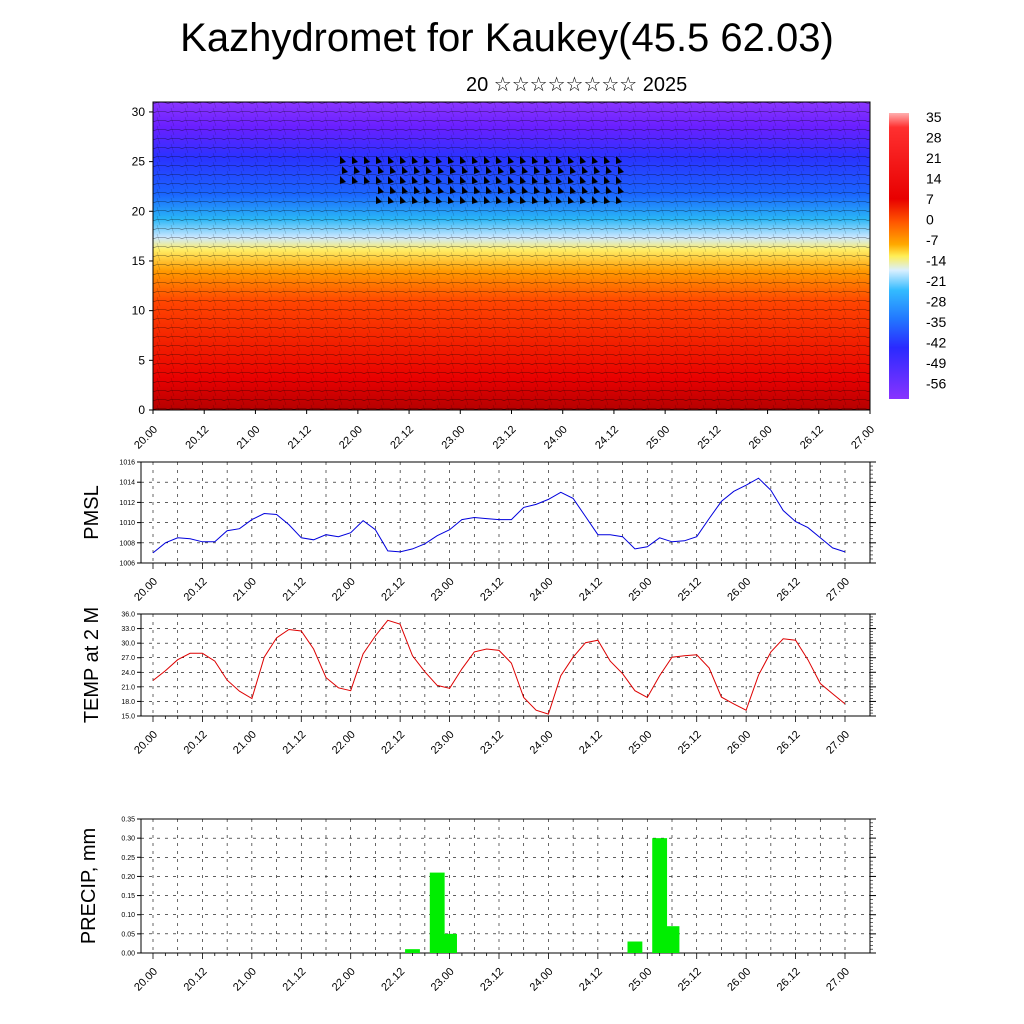  I want to click on y-tick-label: 1010, so click(127, 523).